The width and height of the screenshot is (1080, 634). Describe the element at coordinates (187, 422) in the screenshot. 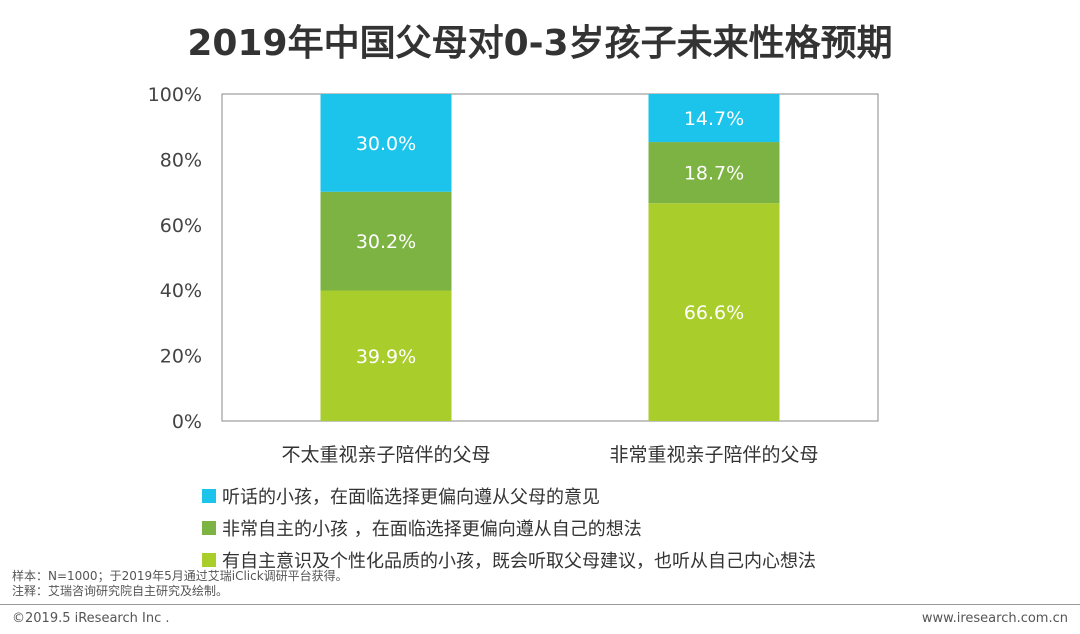

I see `y-tick-label: 0%` at that location.